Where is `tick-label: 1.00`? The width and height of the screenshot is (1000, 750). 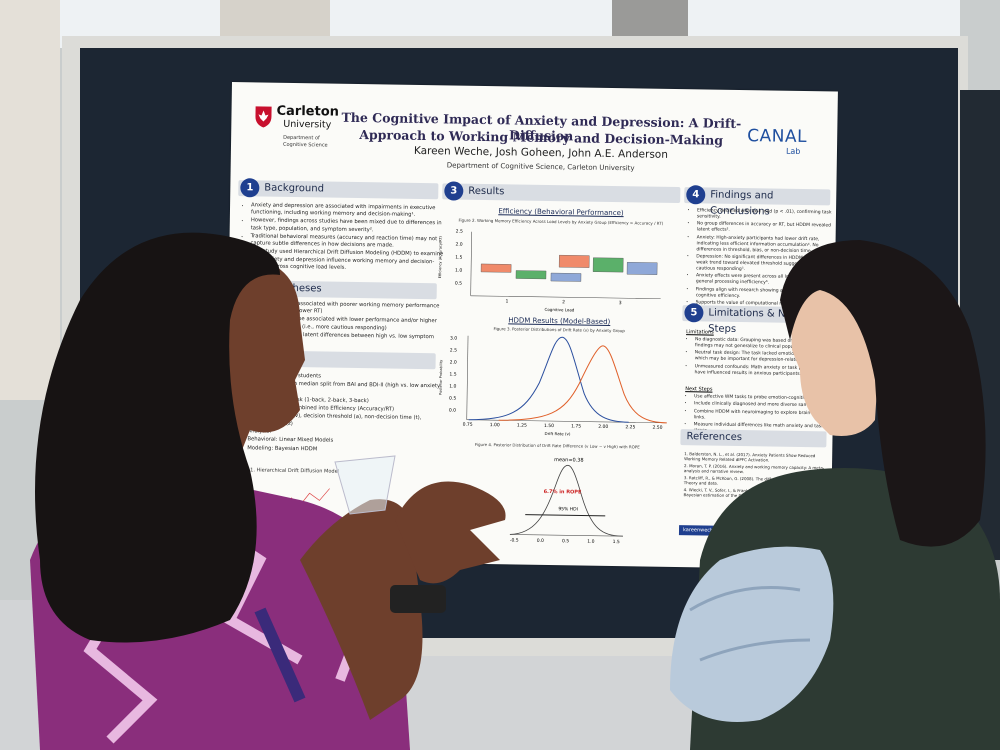 tick-label: 1.00 is located at coordinates (494, 426).